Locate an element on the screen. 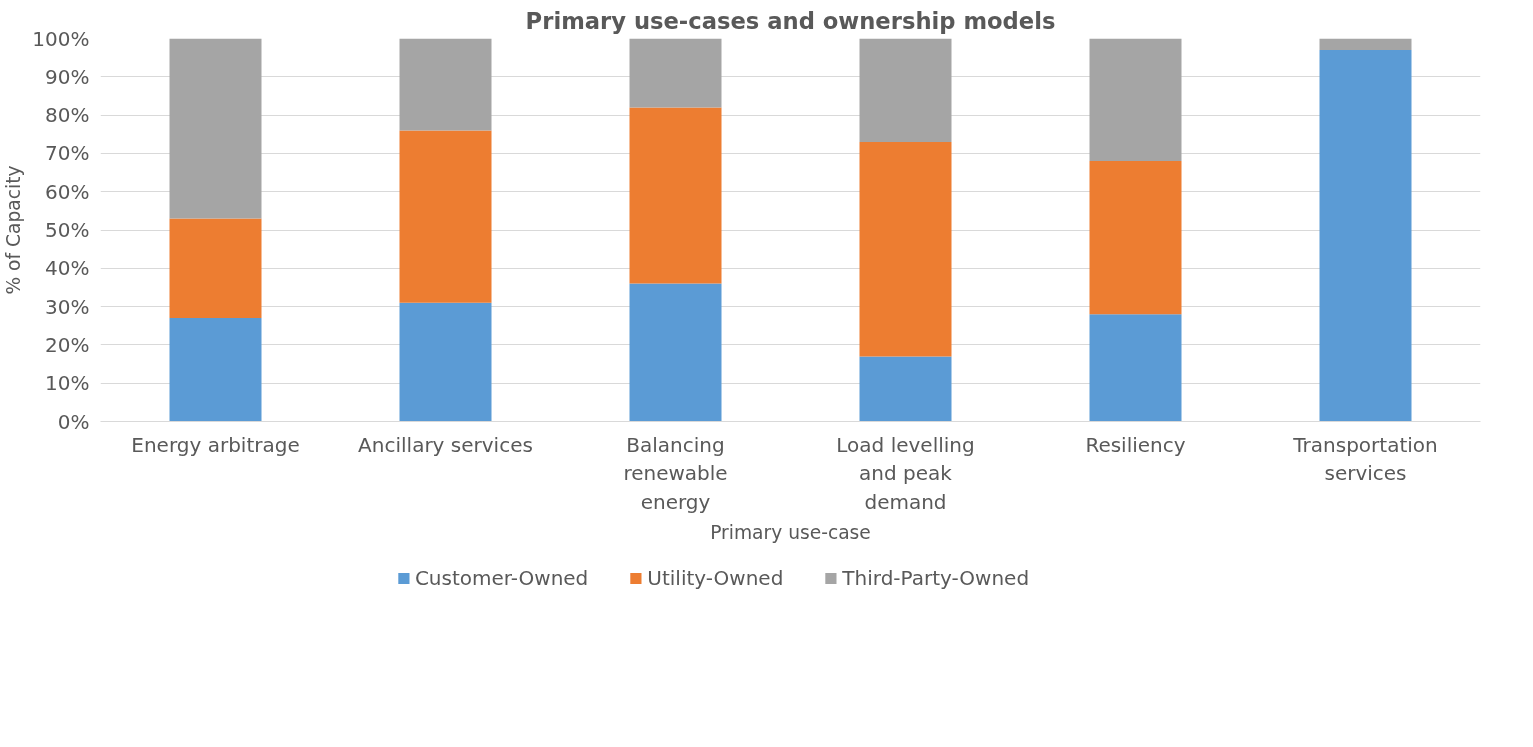 The width and height of the screenshot is (1533, 747). legend-label: Third-Party-Owned is located at coordinates (936, 578).